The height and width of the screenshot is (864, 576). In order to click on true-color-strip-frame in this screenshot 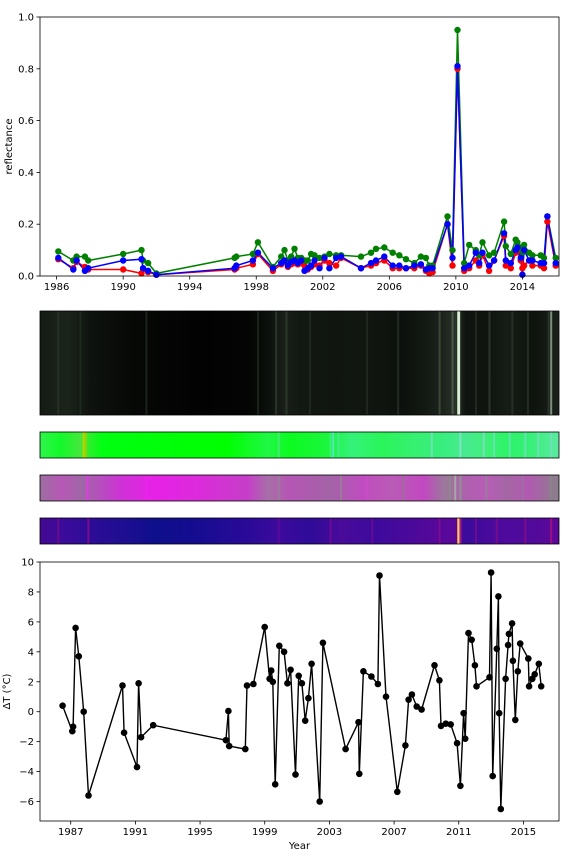, I will do `click(299, 363)`.